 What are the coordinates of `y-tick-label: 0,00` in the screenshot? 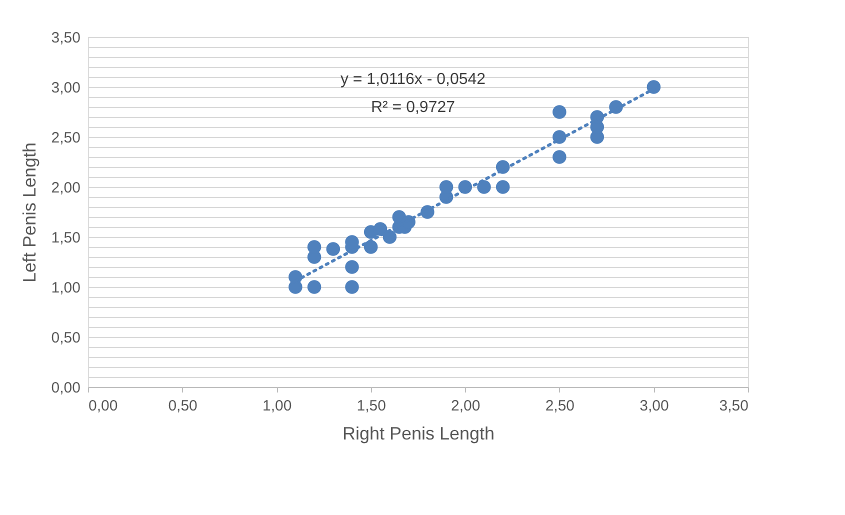 It's located at (65, 388).